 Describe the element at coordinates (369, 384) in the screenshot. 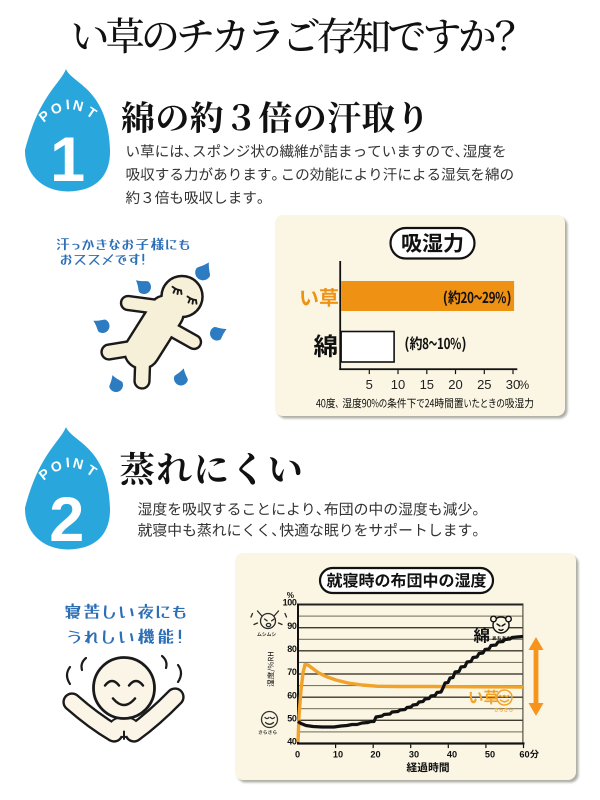

I see `svg-text: 5` at that location.